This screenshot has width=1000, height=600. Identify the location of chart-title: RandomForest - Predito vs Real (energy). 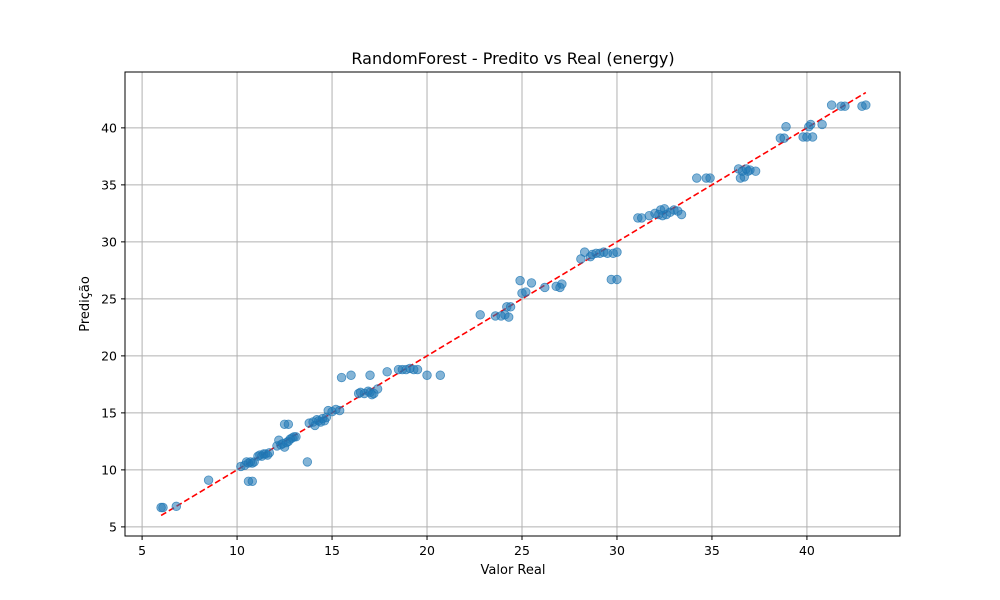
(512, 58).